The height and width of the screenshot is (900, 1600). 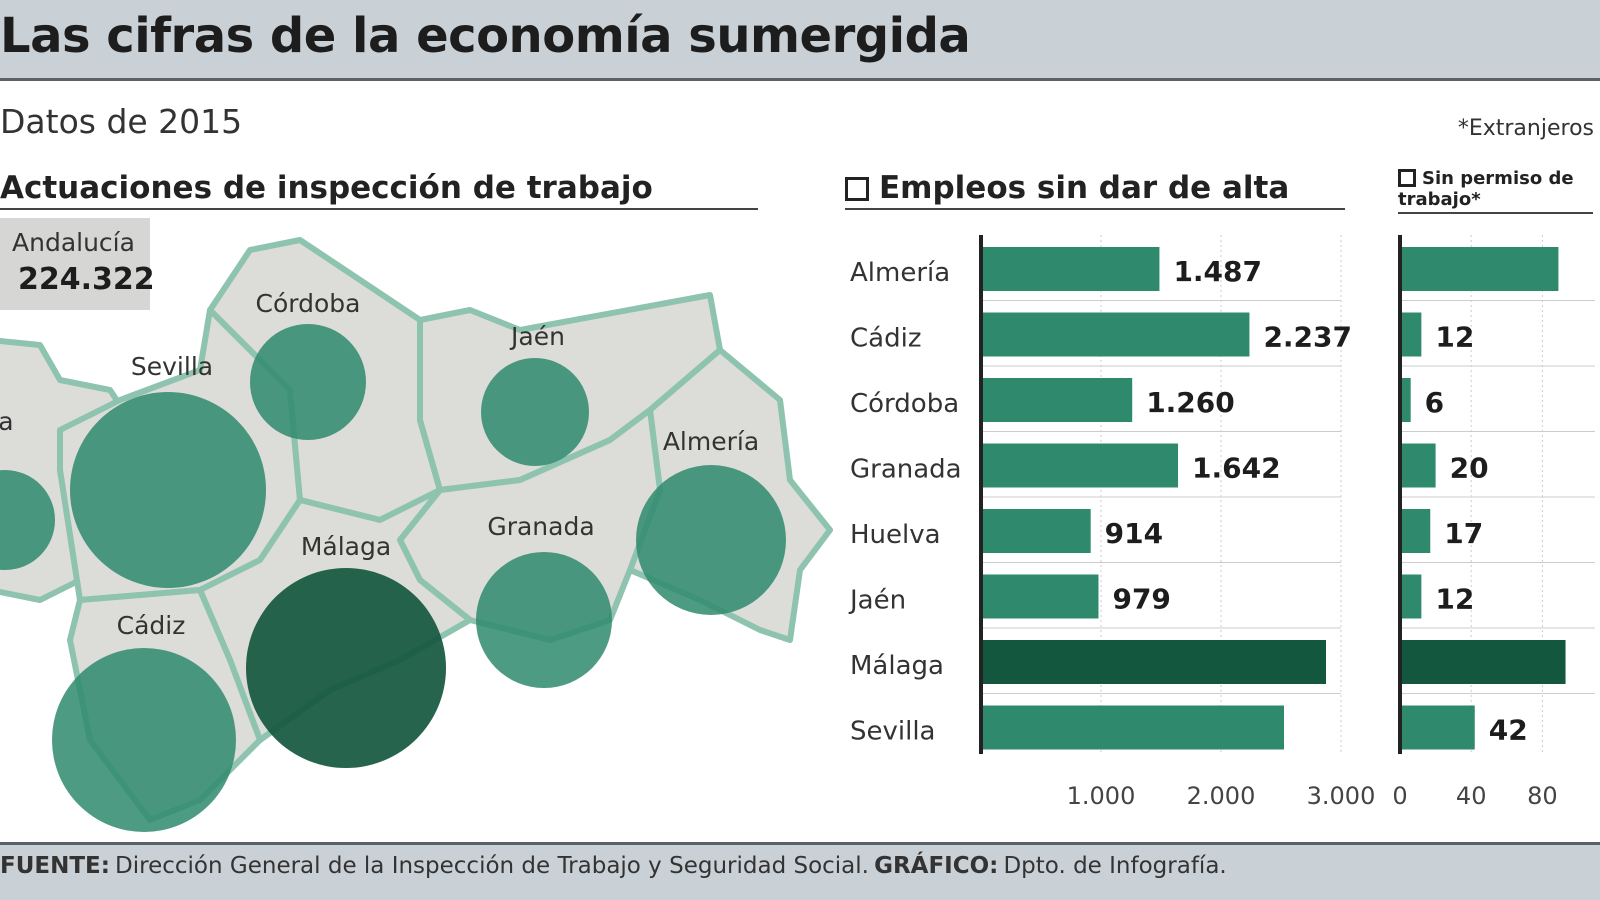 I want to click on category-label: Huelva, so click(x=895, y=535).